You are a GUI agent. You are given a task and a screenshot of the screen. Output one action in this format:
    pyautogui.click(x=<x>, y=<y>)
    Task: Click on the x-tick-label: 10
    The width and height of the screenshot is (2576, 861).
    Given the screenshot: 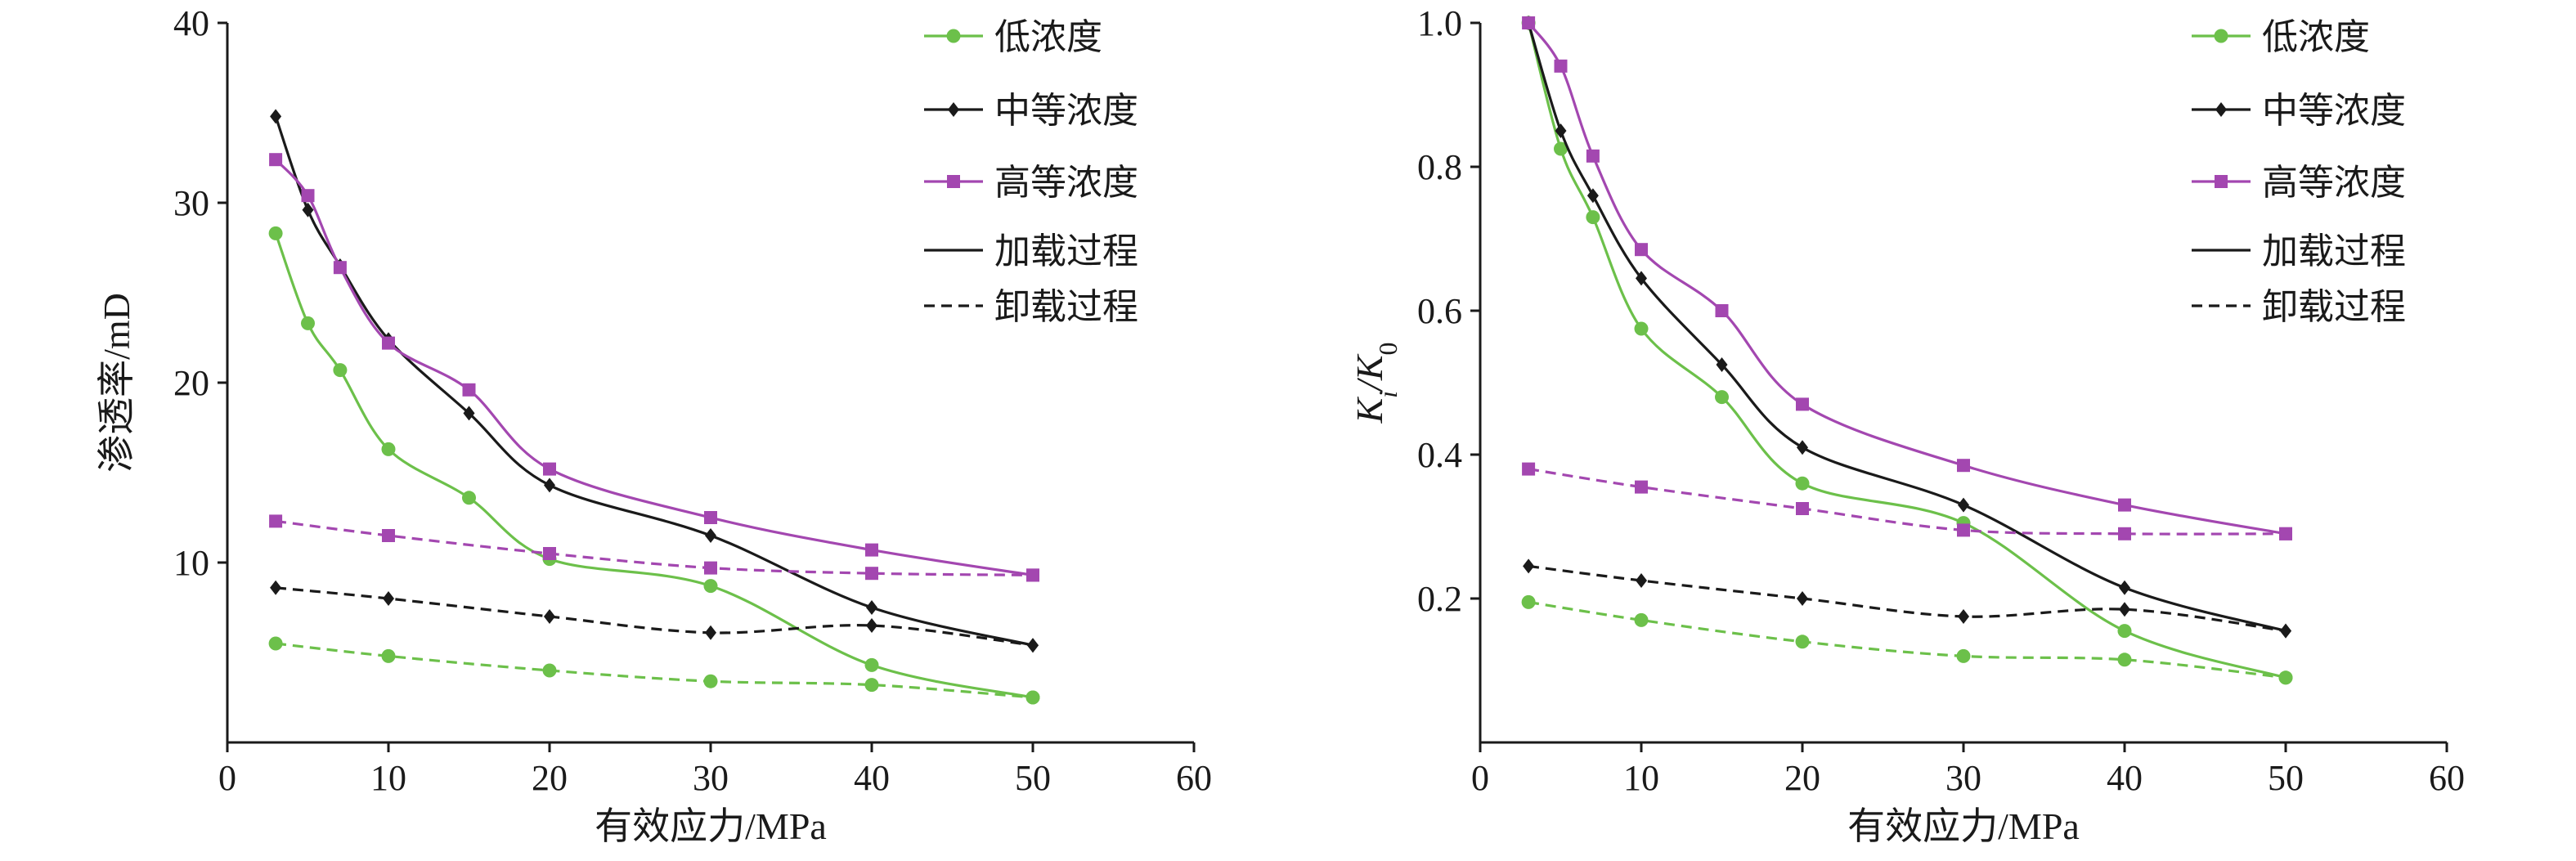 What is the action you would take?
    pyautogui.click(x=388, y=778)
    